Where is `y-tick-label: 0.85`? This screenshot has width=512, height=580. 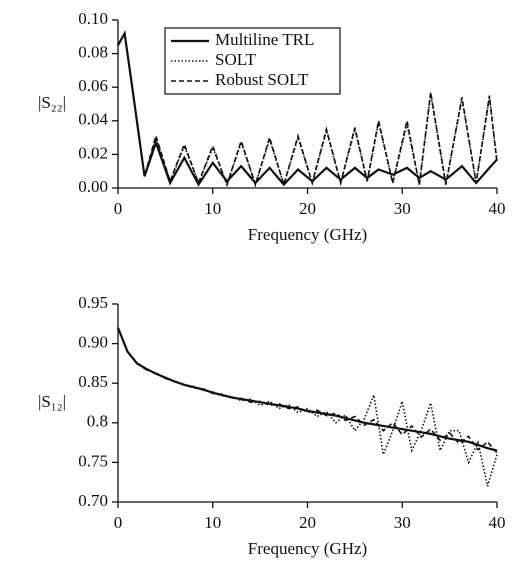 y-tick-label: 0.85 is located at coordinates (93, 381).